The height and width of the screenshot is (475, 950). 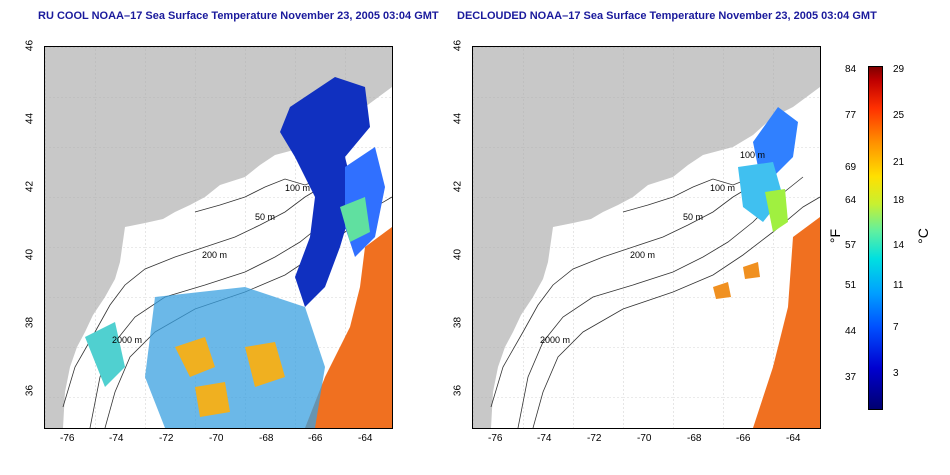 I want to click on fahrenheit-tick: 69, so click(x=851, y=167).